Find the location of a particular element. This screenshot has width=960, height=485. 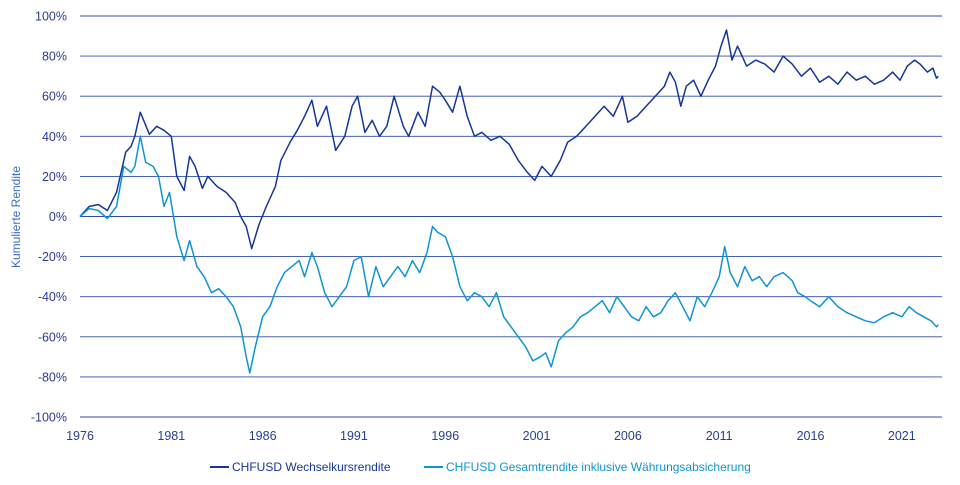

y-tick-label: 40% is located at coordinates (54, 137).